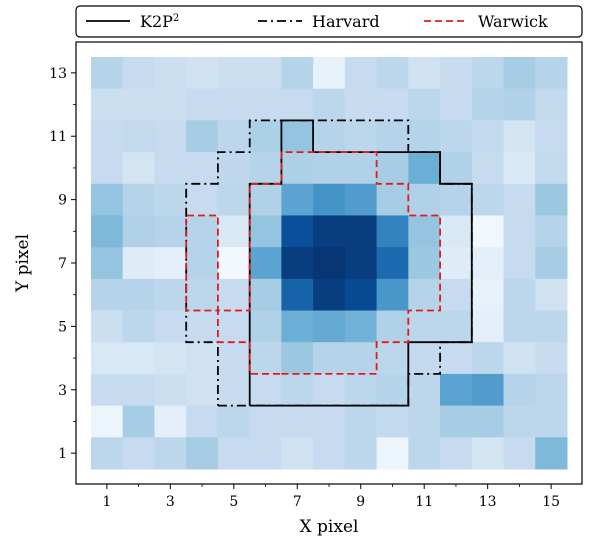  What do you see at coordinates (106, 502) in the screenshot?
I see `x-tick-label: 1` at bounding box center [106, 502].